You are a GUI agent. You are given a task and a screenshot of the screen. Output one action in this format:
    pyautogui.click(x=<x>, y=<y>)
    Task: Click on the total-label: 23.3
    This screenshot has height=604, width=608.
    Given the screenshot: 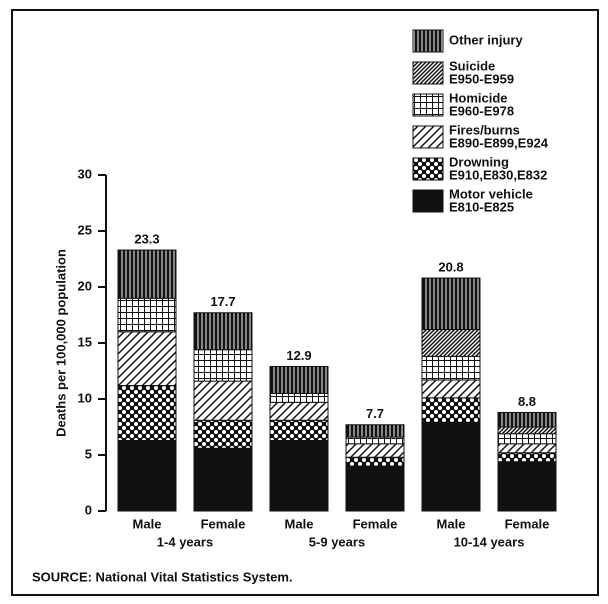 What is the action you would take?
    pyautogui.click(x=146, y=238)
    